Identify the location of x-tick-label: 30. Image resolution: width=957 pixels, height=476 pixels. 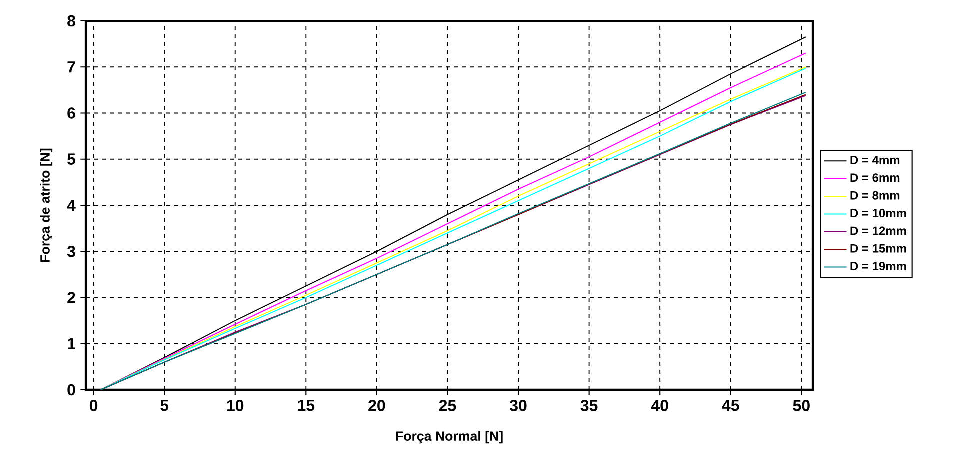
(518, 406).